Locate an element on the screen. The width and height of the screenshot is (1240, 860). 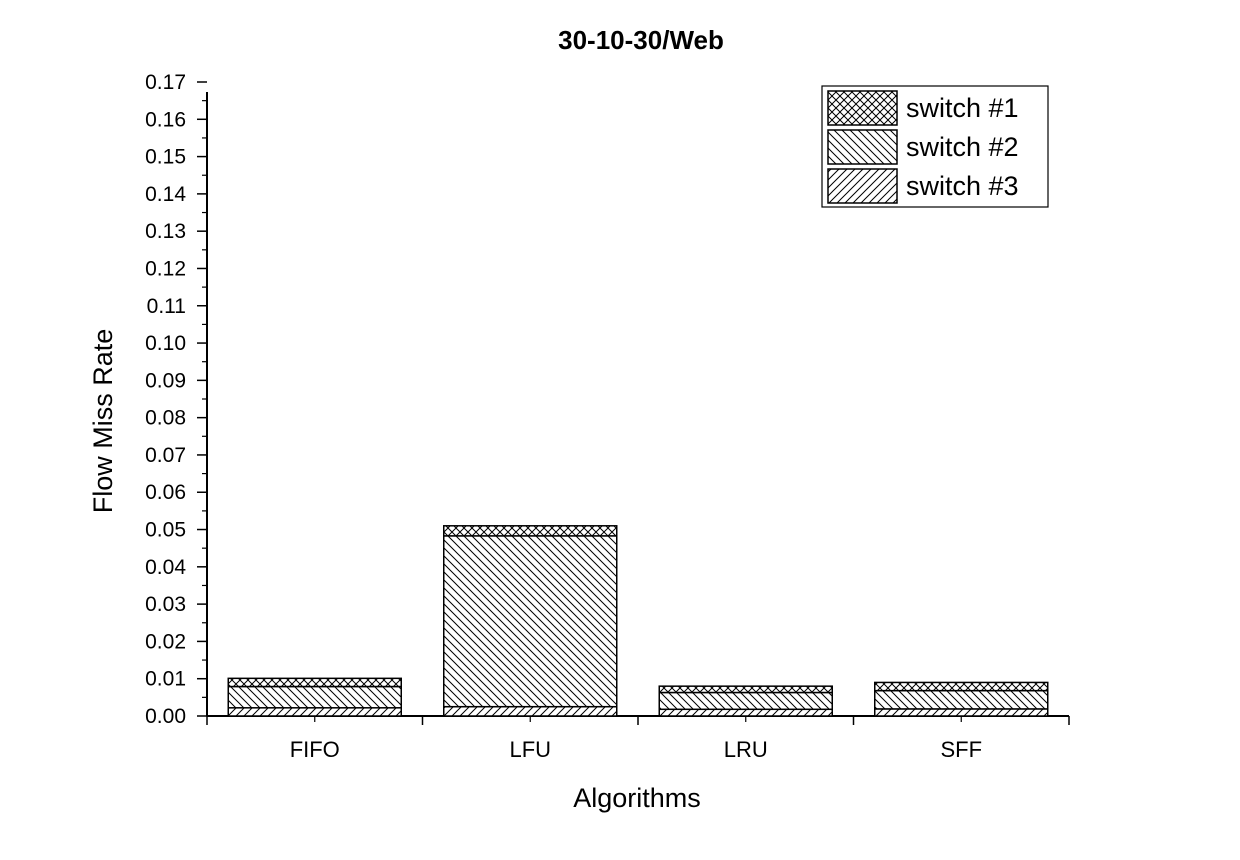
x-tick-label: LRU is located at coordinates (746, 749).